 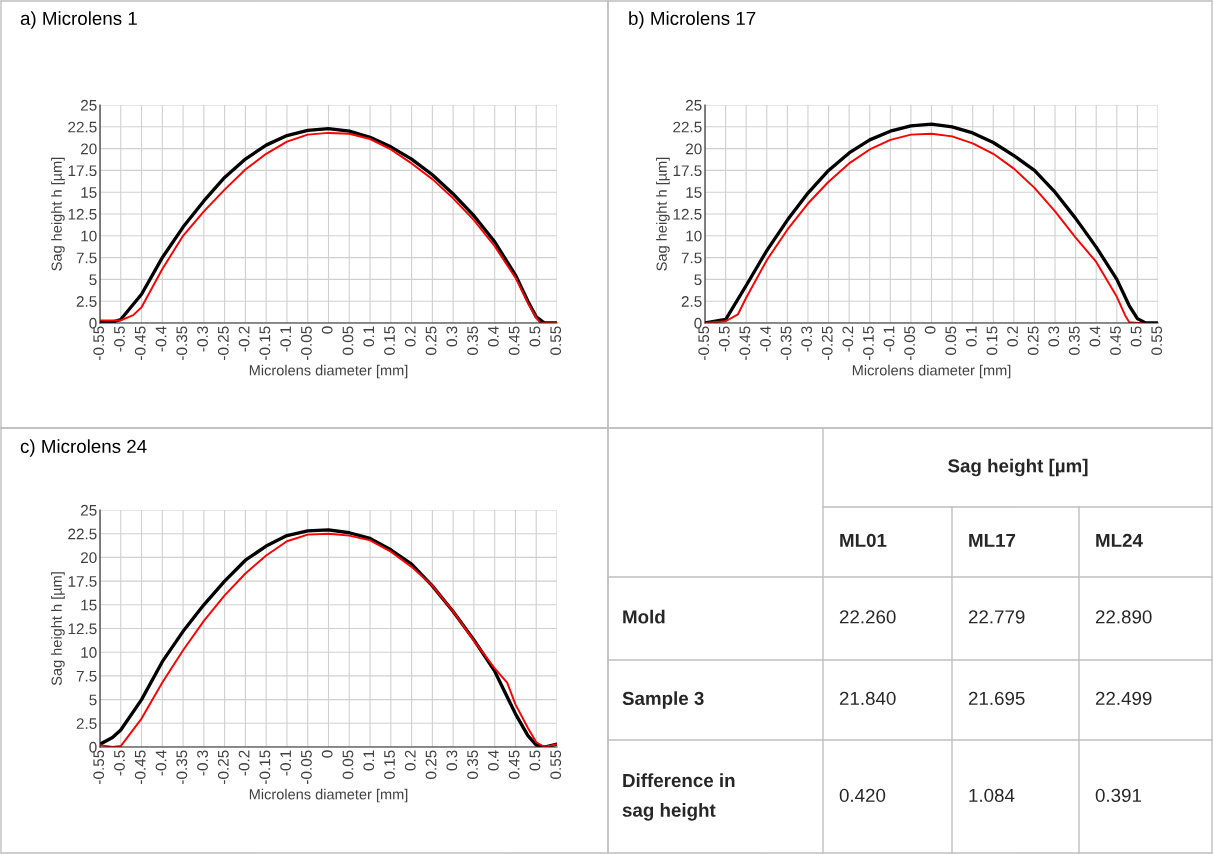 What do you see at coordinates (992, 540) in the screenshot?
I see `category-label: ML17` at bounding box center [992, 540].